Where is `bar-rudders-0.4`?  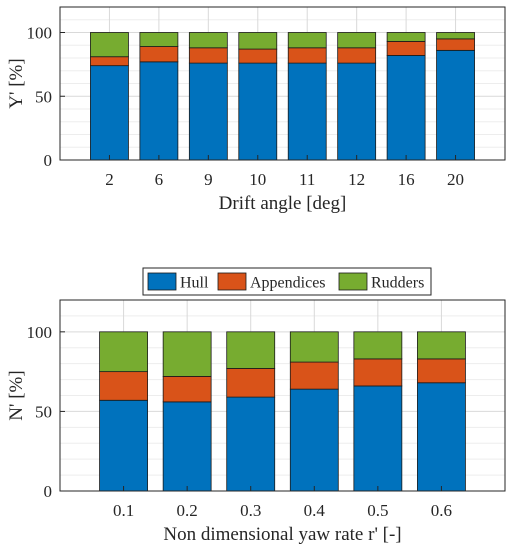
bar-rudders-0.4 is located at coordinates (314, 347).